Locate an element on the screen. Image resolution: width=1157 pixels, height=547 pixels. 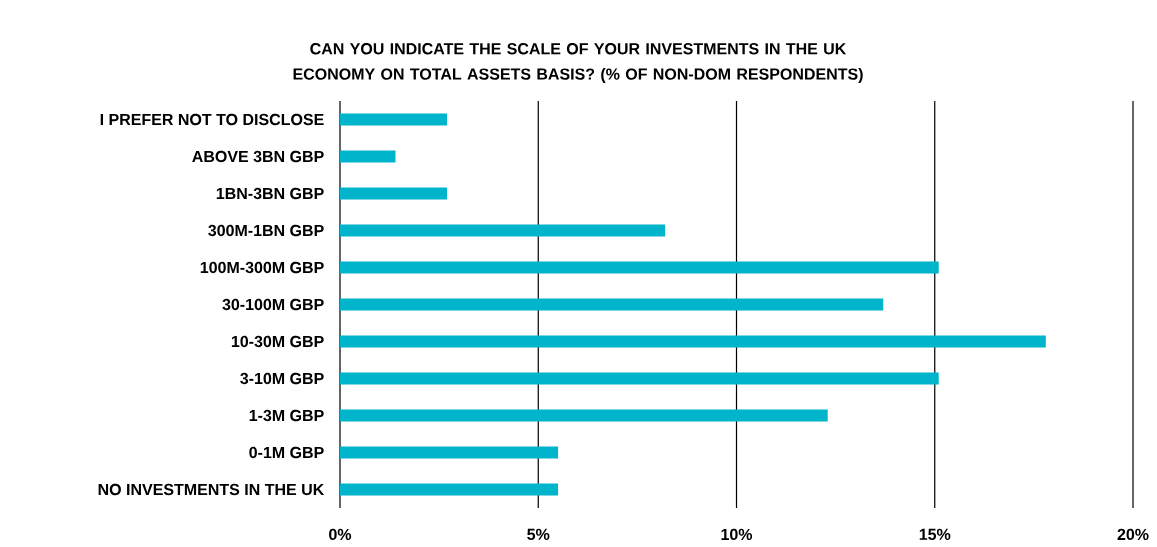
x-tick-label: 0% is located at coordinates (340, 534).